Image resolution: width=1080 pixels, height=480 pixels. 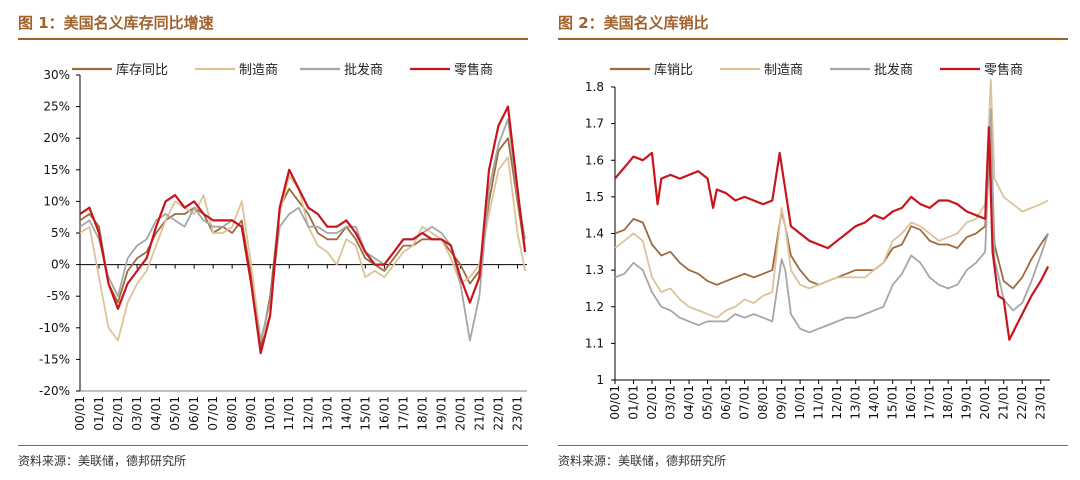 What do you see at coordinates (594, 124) in the screenshot?
I see `y-tick-label: 1.7` at bounding box center [594, 124].